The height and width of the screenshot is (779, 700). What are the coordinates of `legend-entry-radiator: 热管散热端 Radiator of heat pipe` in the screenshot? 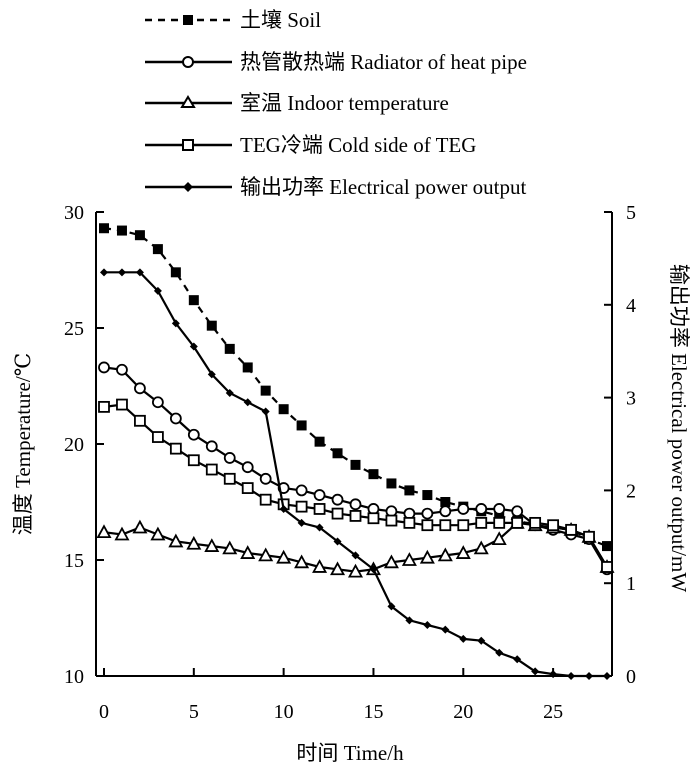 It's located at (336, 62).